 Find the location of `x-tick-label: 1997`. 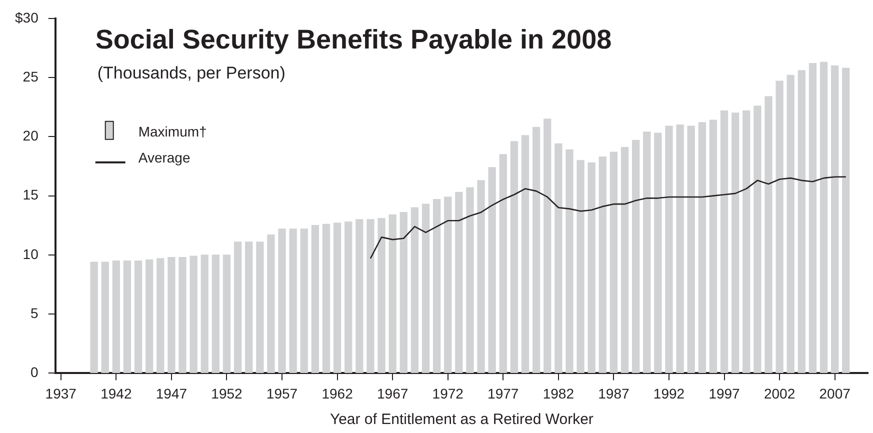

x-tick-label: 1997 is located at coordinates (724, 393).